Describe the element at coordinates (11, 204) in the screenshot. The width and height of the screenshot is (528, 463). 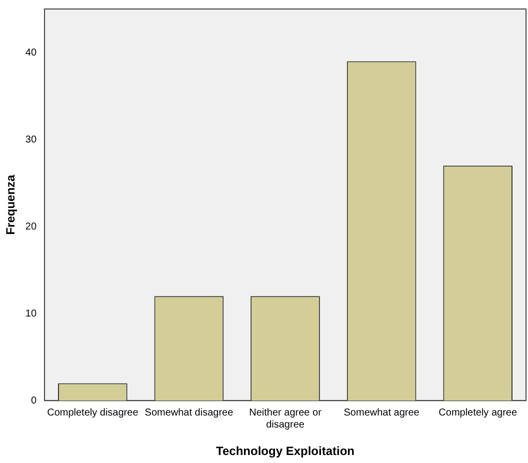
I see `y-axis-title: Frequenza` at that location.